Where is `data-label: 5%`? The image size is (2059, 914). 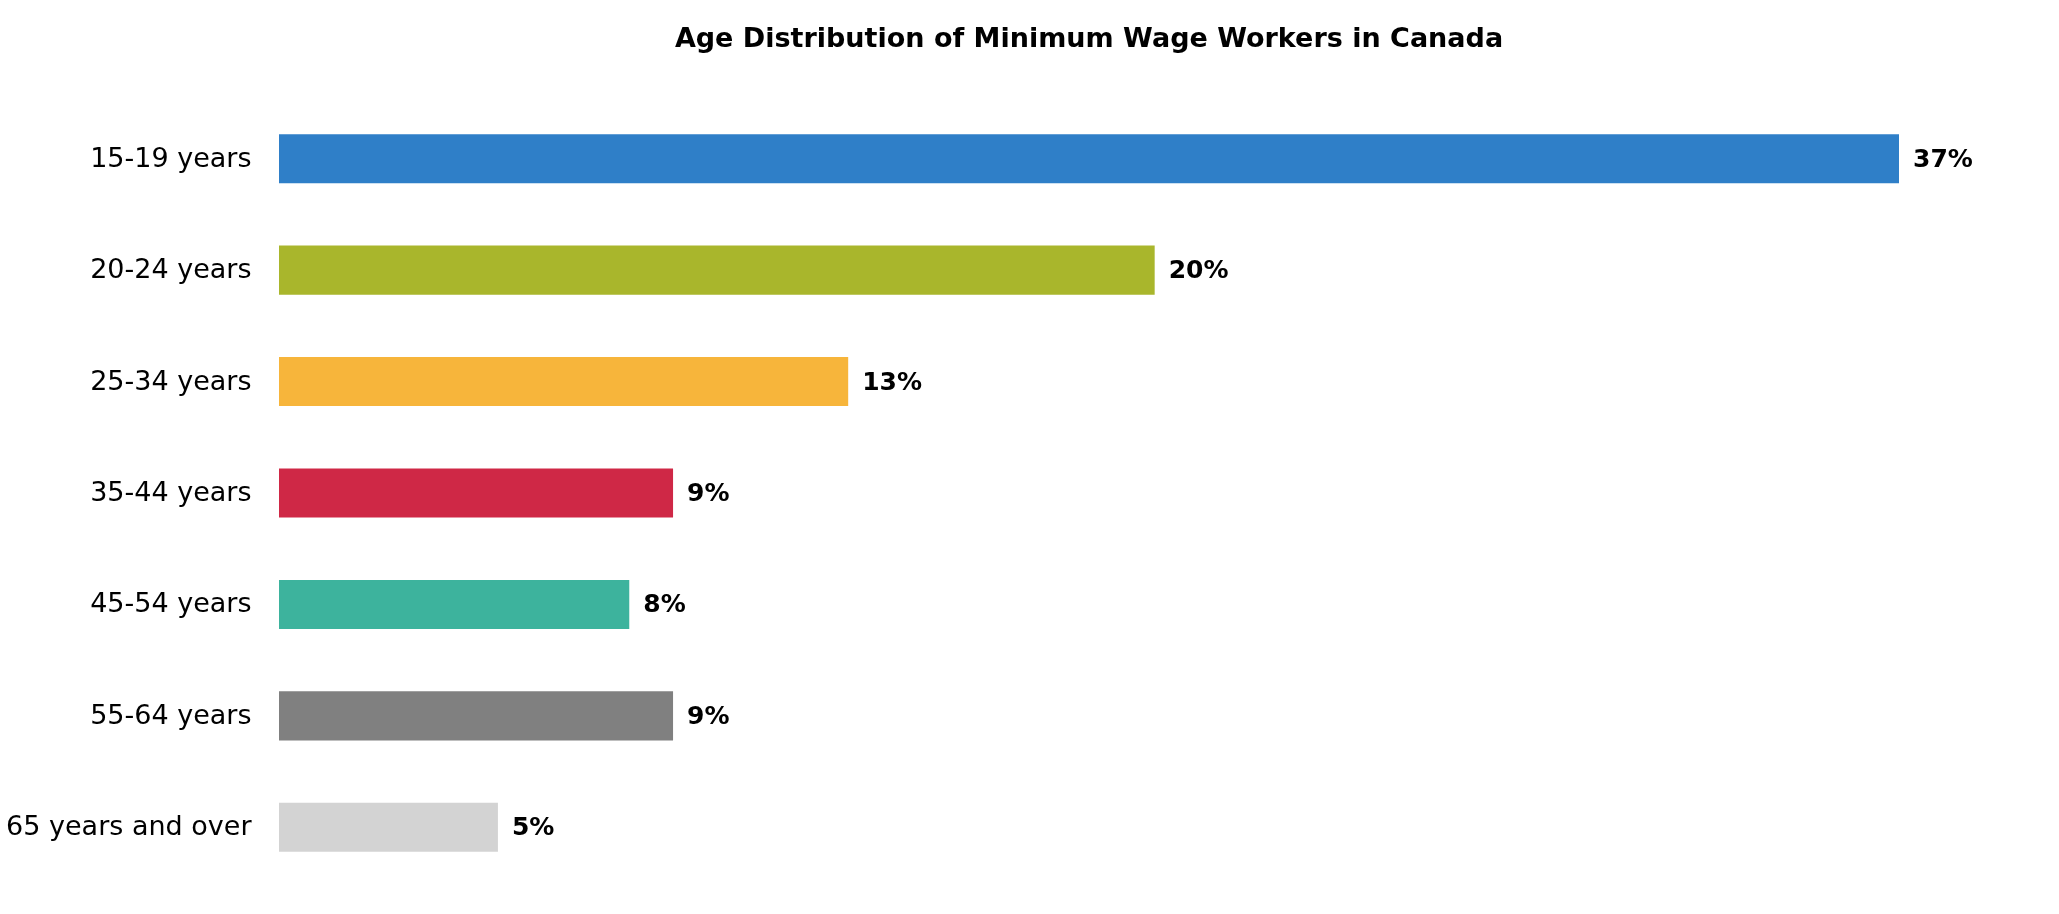
data-label: 5% is located at coordinates (533, 827).